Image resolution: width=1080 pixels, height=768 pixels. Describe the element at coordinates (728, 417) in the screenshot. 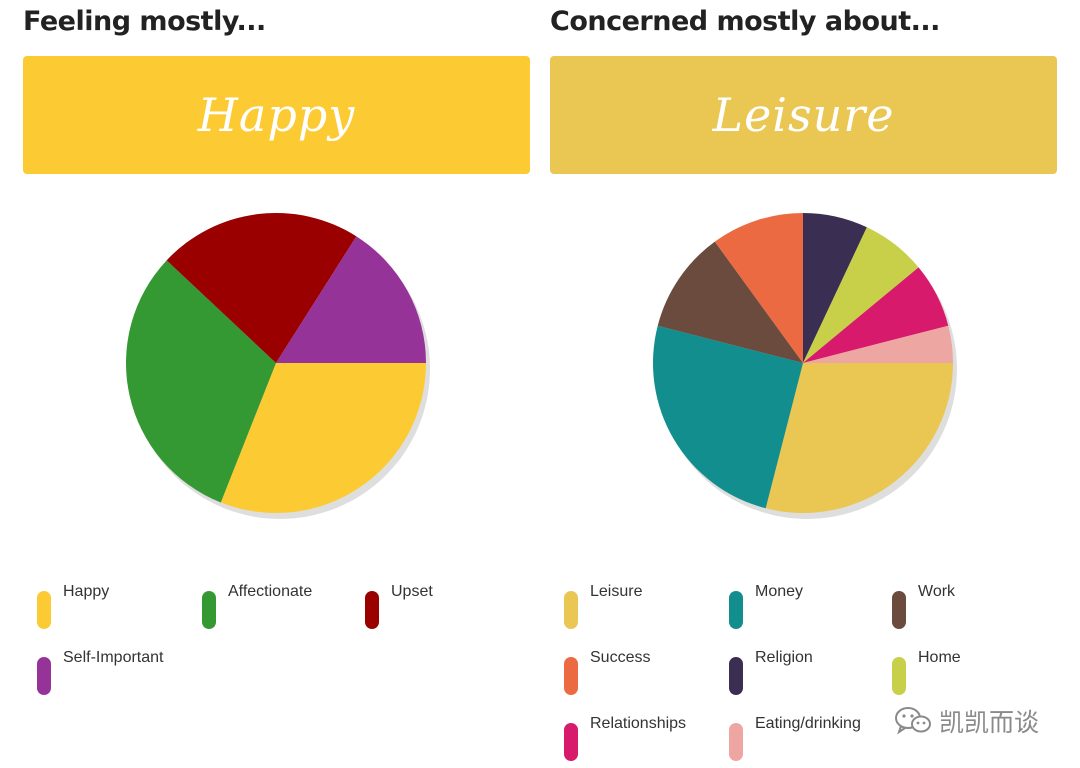

I see `pie-slice-money` at that location.